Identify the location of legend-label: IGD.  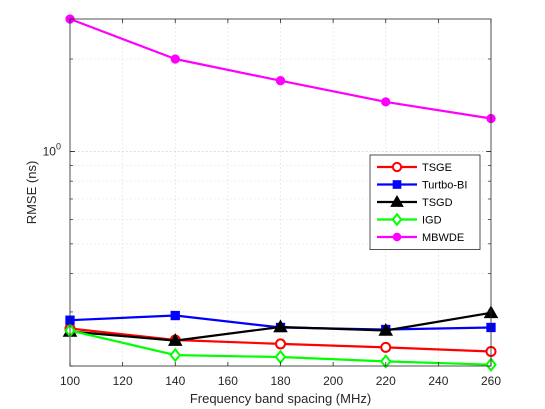
(432, 221).